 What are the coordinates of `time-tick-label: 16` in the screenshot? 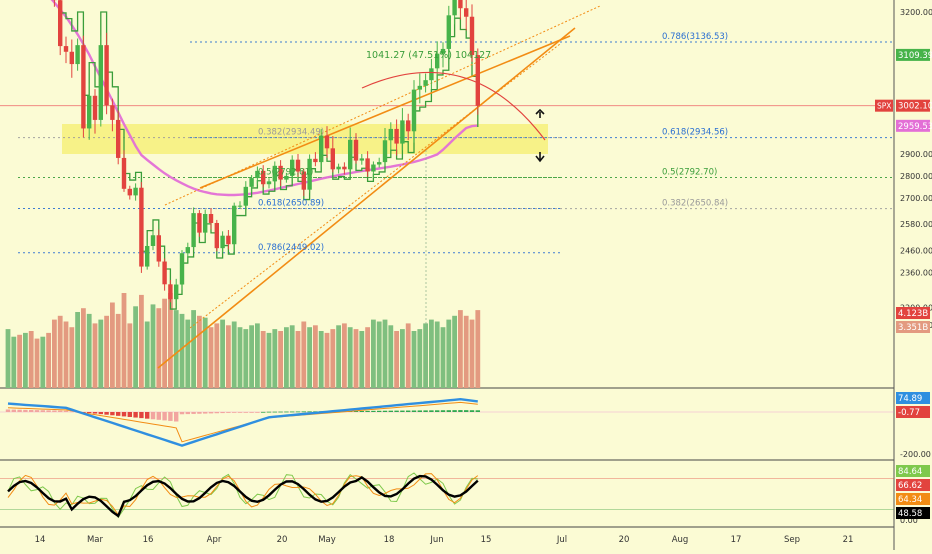 It's located at (148, 540).